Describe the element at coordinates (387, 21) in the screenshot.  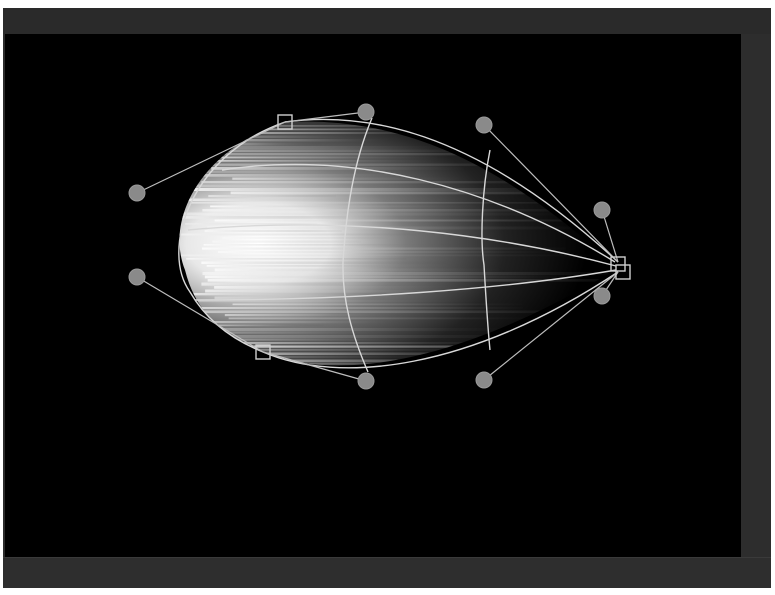
I see `window-top-bar` at that location.